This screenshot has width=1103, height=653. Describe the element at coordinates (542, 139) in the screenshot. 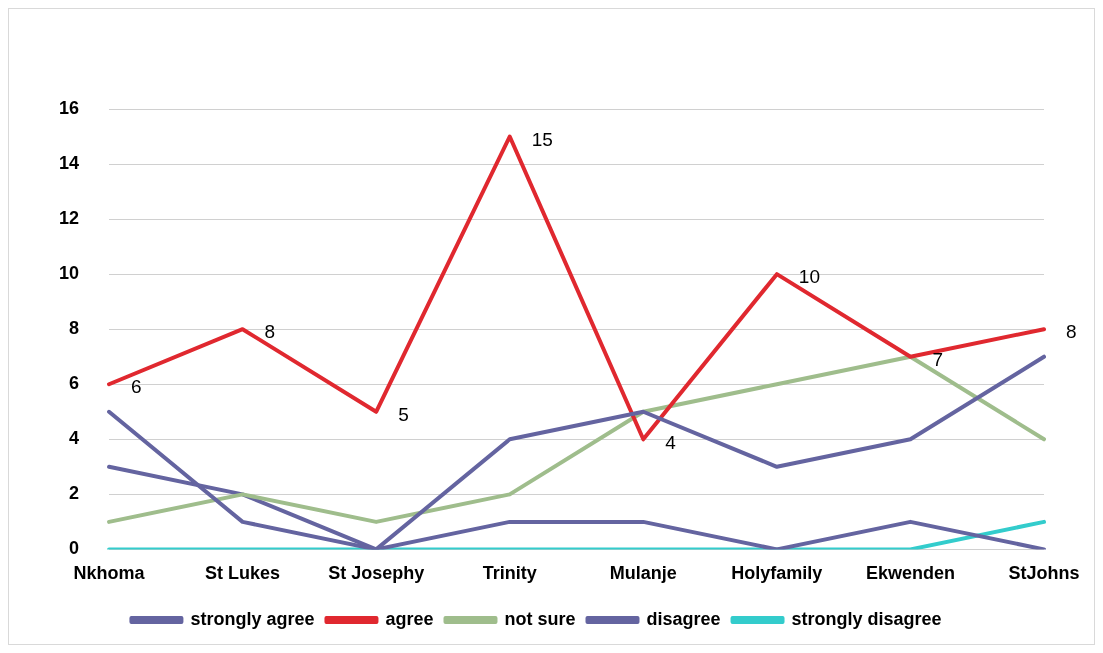

I see `data-label: 15` at that location.